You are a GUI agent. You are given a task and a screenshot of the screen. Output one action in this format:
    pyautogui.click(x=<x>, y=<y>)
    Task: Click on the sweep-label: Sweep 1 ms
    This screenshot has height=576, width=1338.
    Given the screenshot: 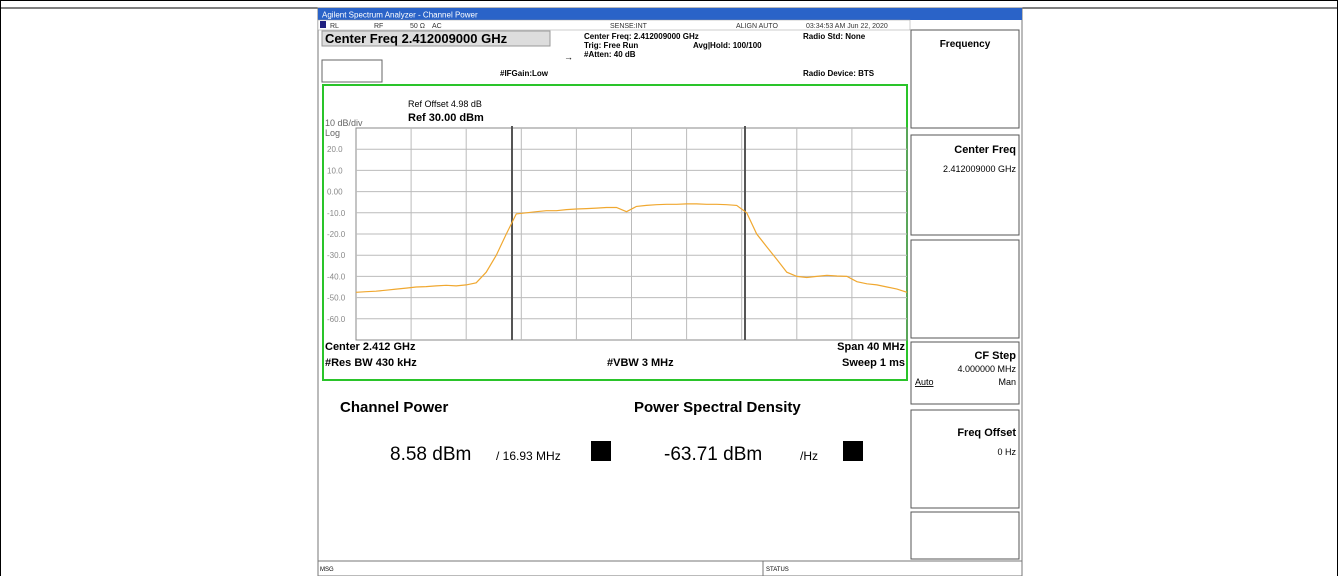 What is the action you would take?
    pyautogui.click(x=873, y=363)
    